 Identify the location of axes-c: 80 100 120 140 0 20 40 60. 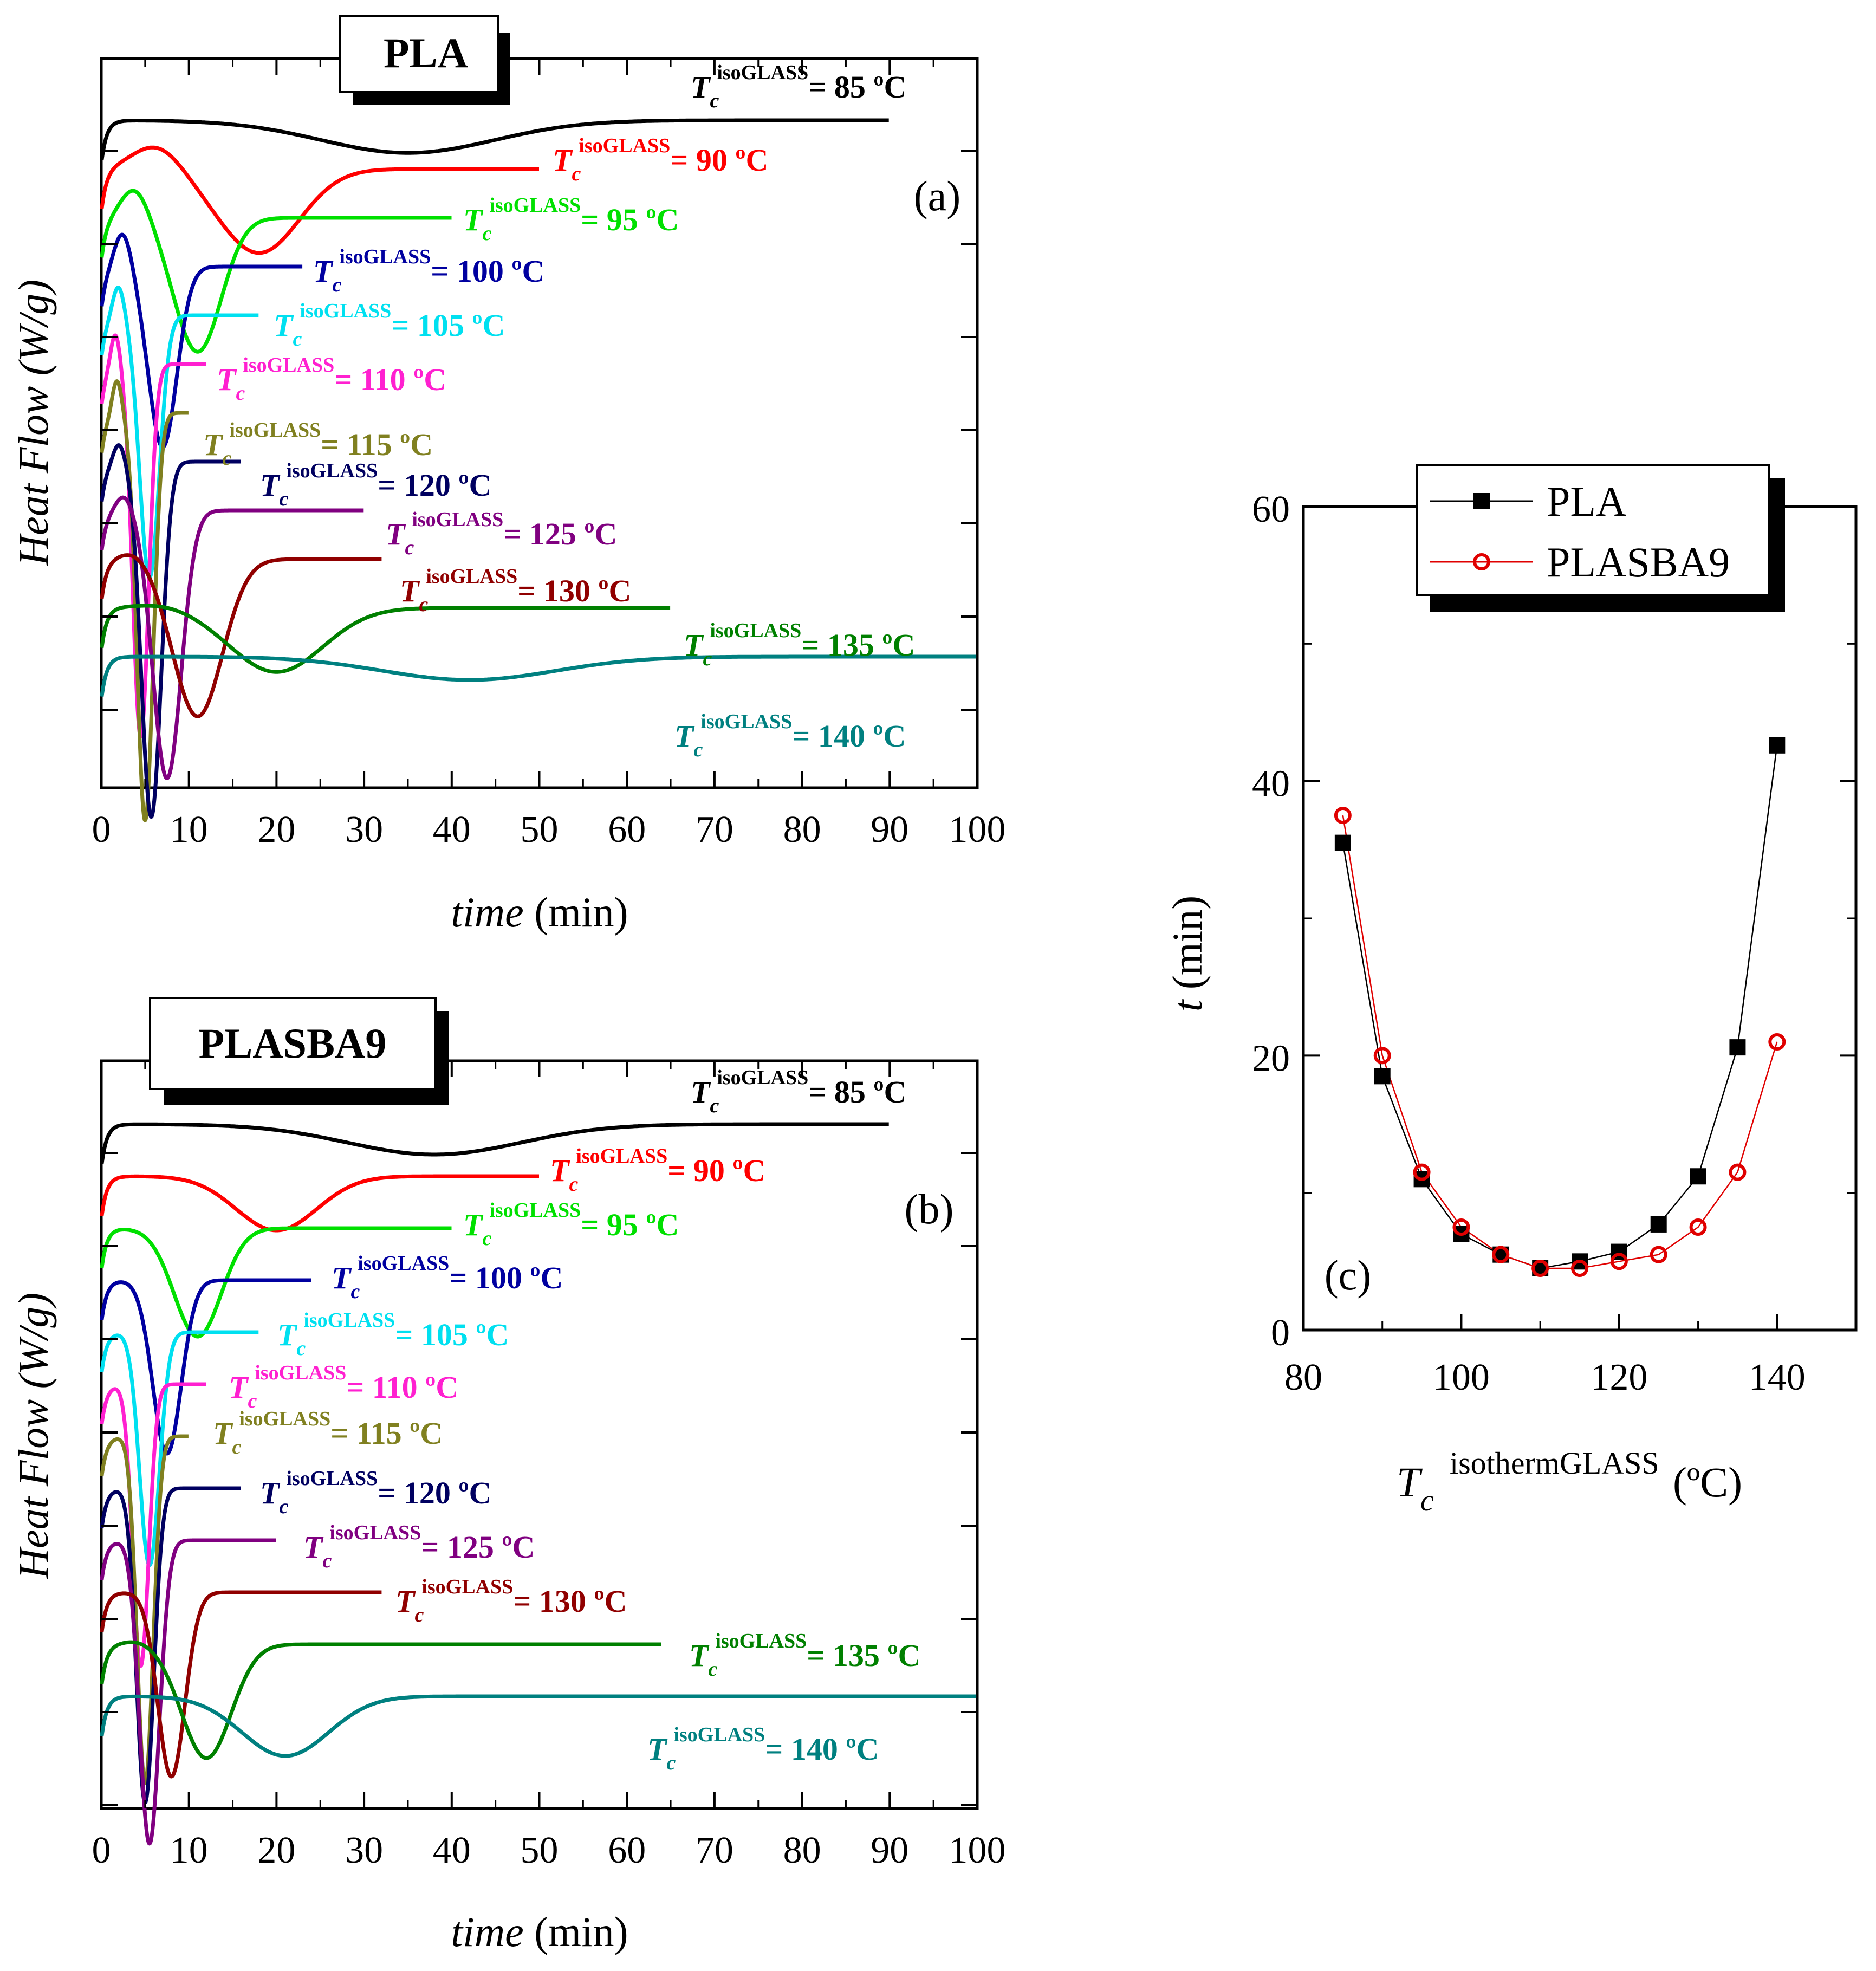
(1554, 944).